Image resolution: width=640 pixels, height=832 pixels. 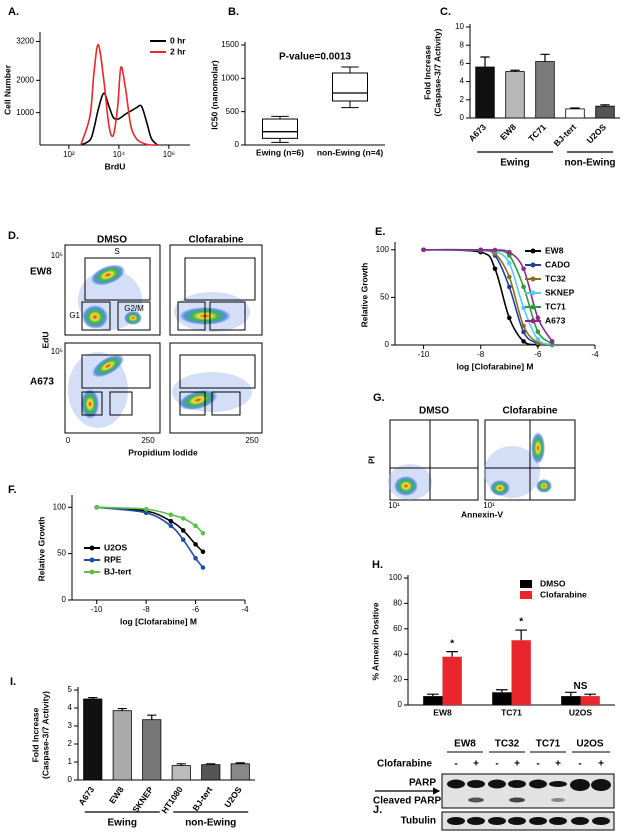 I want to click on x-tick-label: Ewing (n=6), so click(x=280, y=152).